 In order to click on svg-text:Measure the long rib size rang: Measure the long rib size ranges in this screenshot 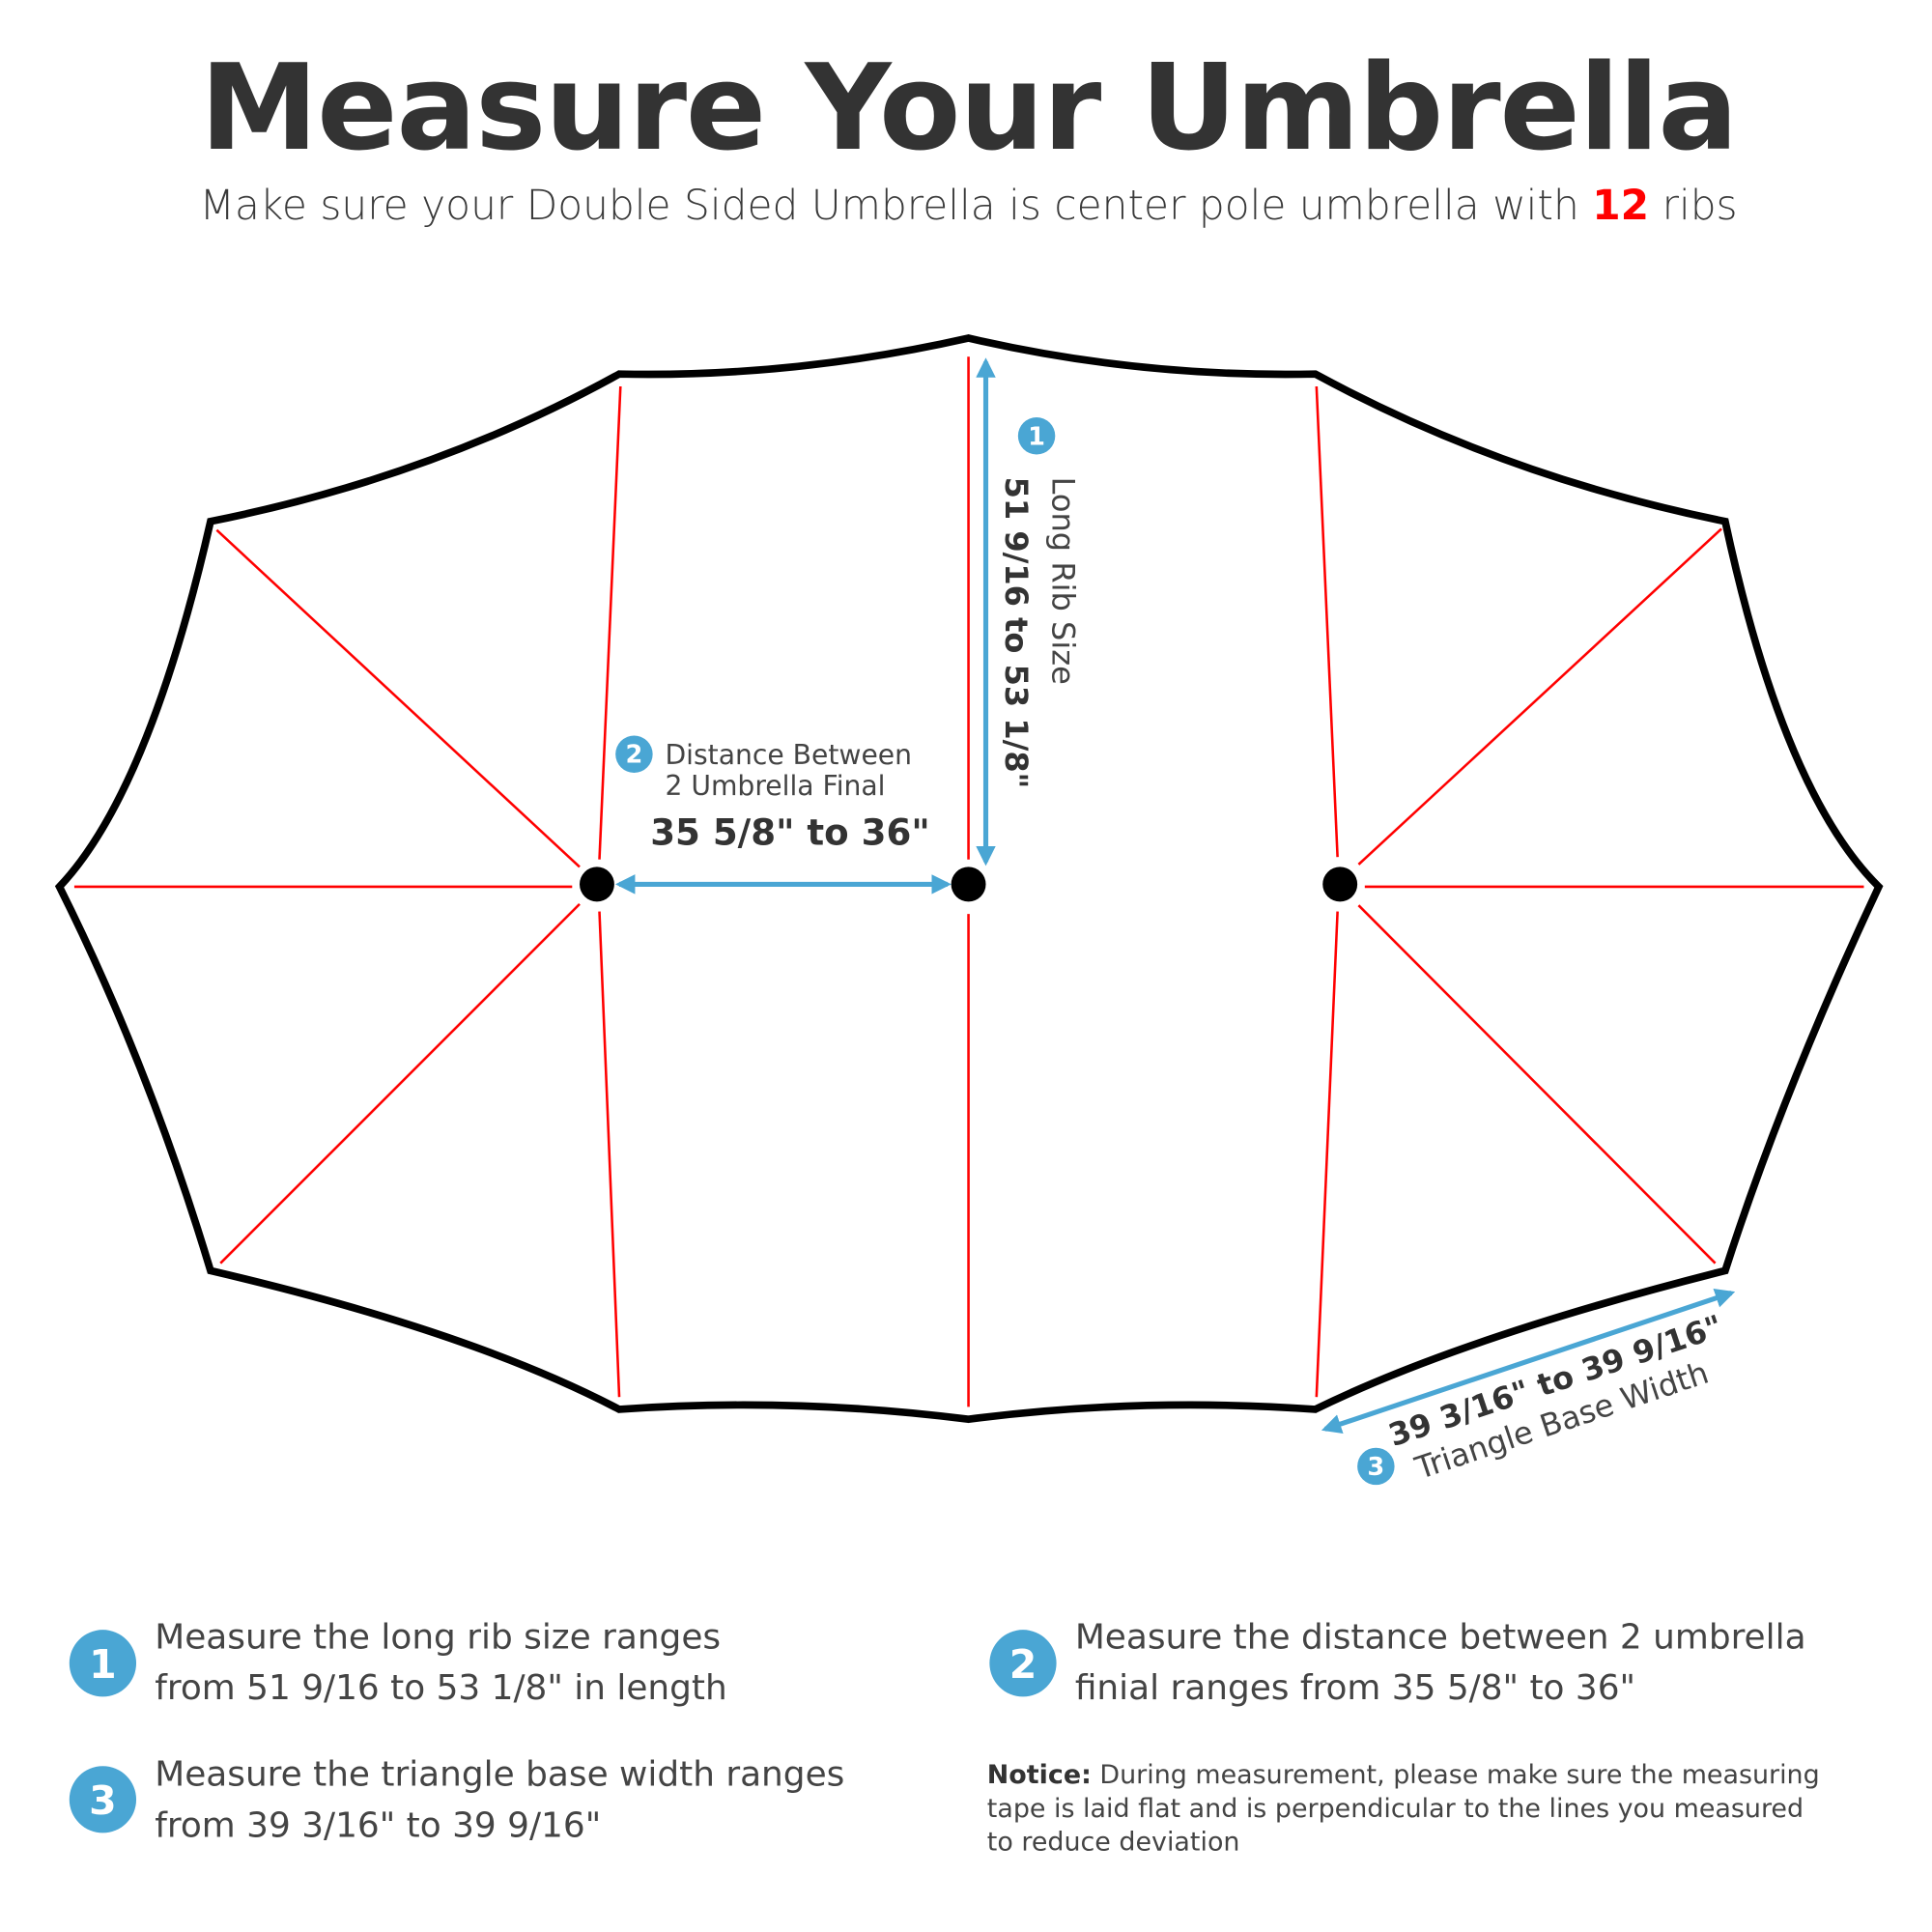, I will do `click(438, 1637)`.